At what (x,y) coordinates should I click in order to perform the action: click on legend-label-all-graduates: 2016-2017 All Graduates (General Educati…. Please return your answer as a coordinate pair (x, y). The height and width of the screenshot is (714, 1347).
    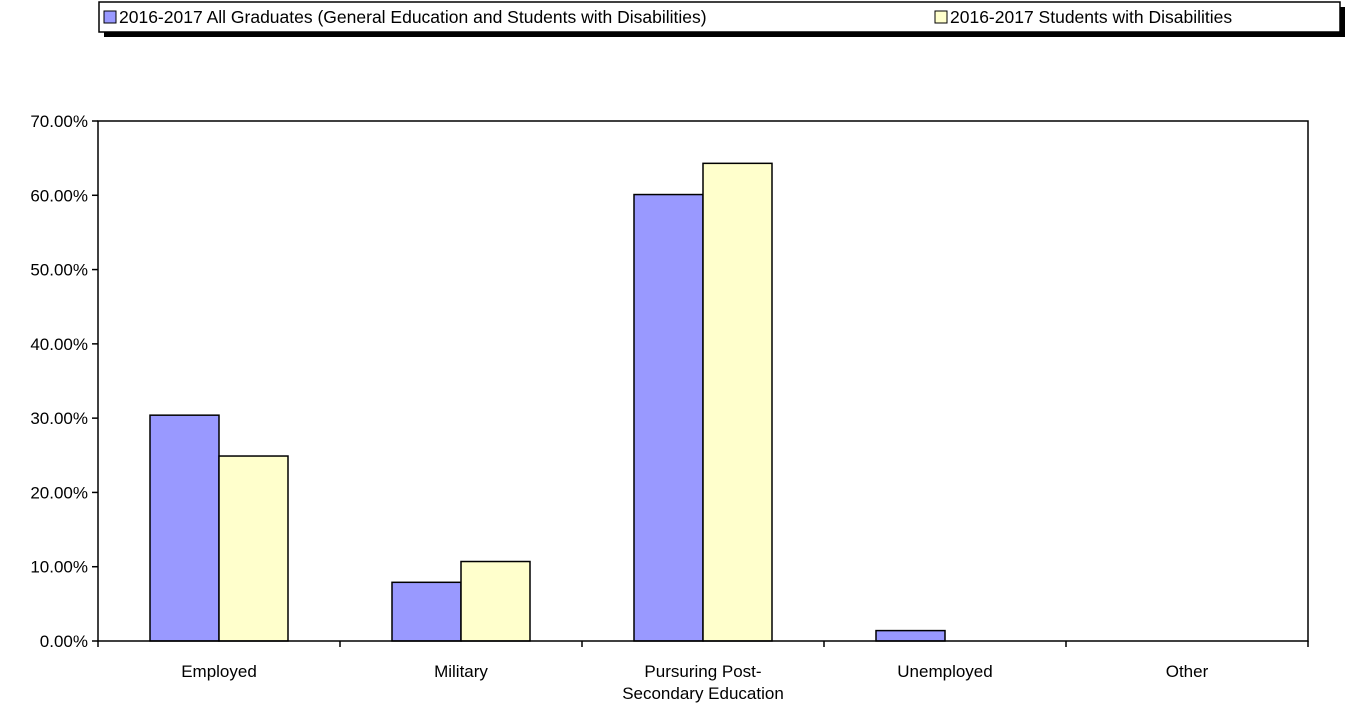
    Looking at the image, I should click on (413, 17).